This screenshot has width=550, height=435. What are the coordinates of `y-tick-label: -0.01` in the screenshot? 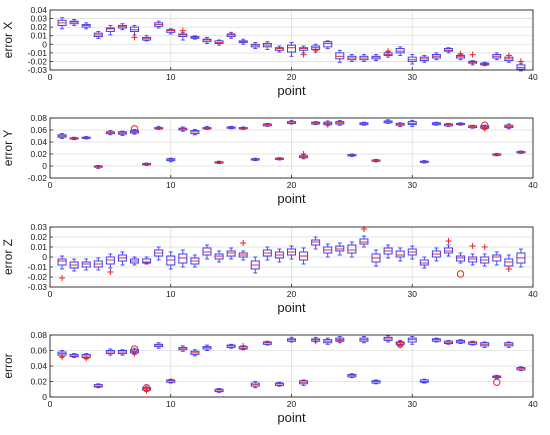 It's located at (38, 53).